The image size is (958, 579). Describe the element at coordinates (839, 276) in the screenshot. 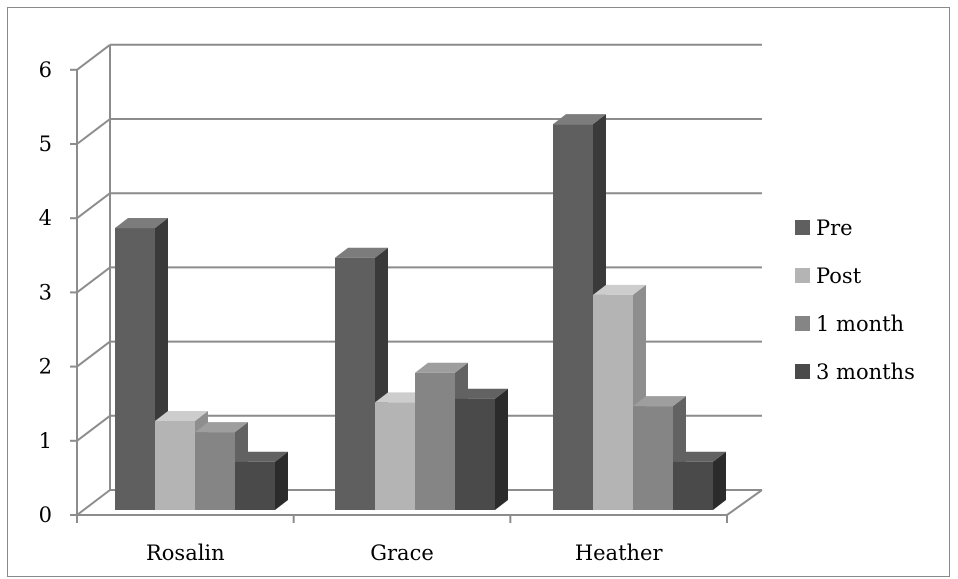

I see `legend-label: Post` at that location.